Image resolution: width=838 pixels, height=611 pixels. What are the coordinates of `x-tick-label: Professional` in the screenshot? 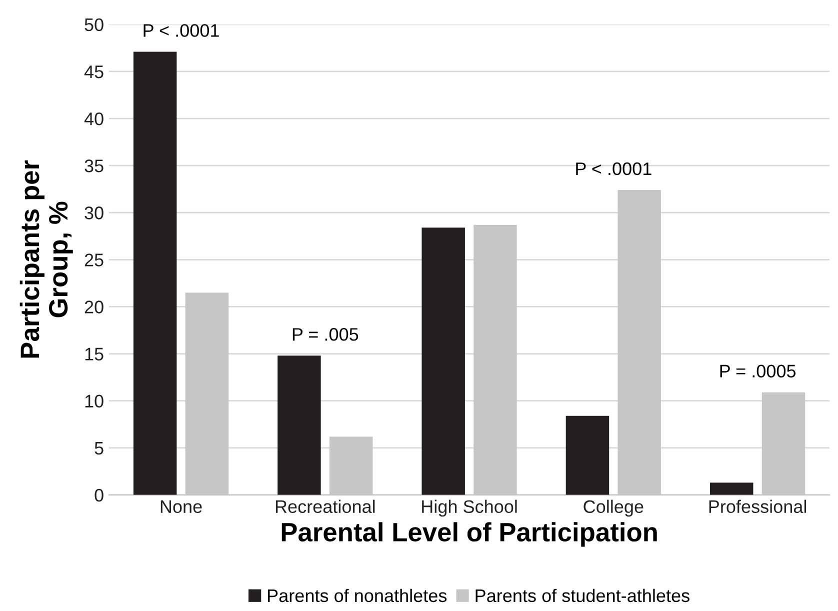 It's located at (757, 507).